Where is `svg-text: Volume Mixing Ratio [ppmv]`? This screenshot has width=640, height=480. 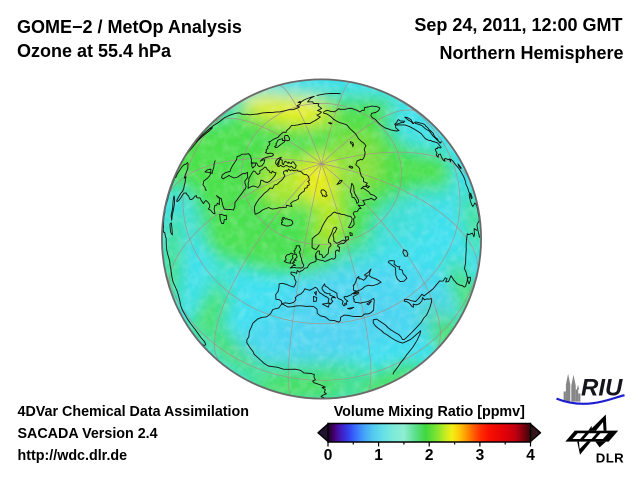
svg-text: Volume Mixing Ratio [ppmv] is located at coordinates (429, 412).